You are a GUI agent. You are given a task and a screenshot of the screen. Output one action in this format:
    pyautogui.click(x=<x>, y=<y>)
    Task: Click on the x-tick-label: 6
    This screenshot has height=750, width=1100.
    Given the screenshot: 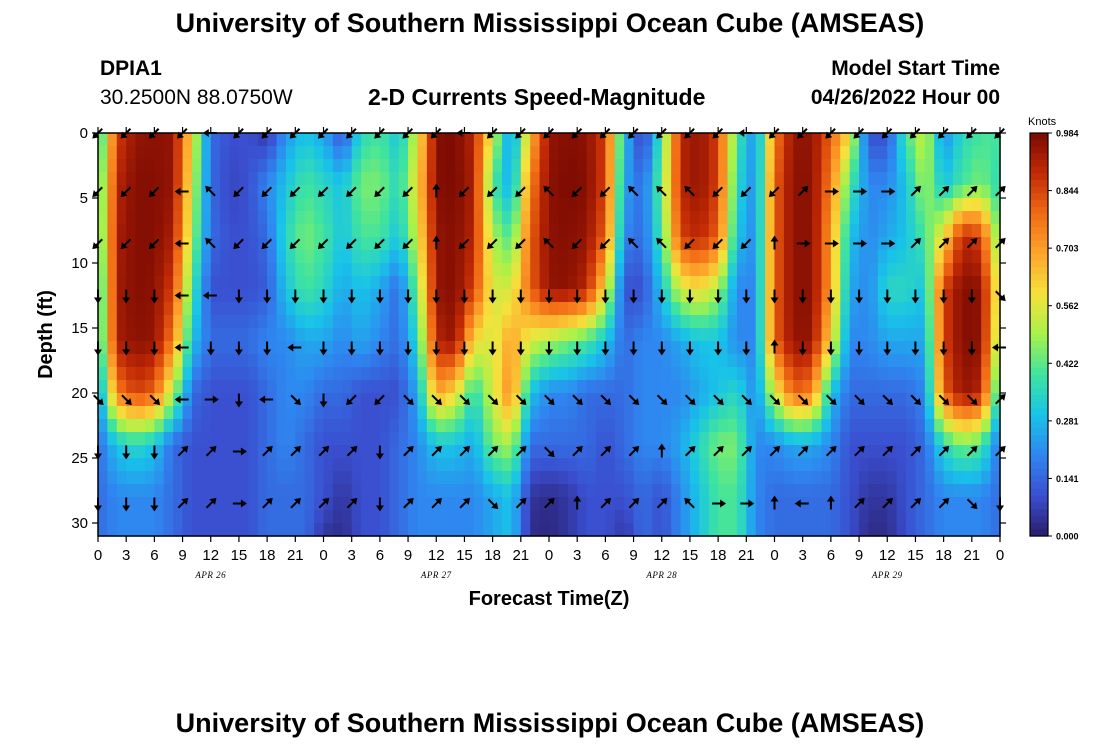 What is the action you would take?
    pyautogui.click(x=380, y=555)
    